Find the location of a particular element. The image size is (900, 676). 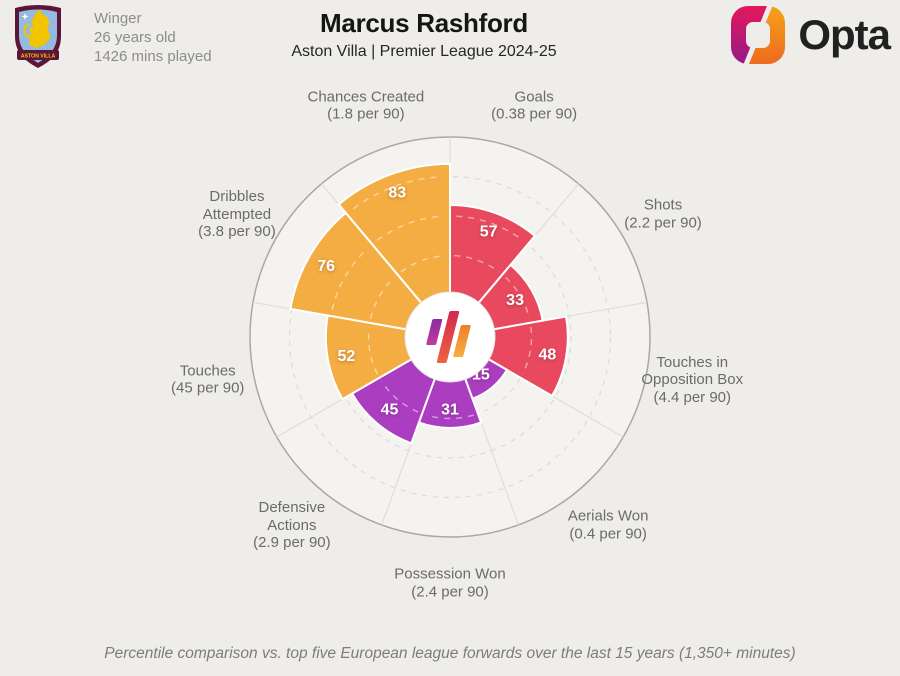

opta-wordmark: Opta is located at coordinates (844, 34).